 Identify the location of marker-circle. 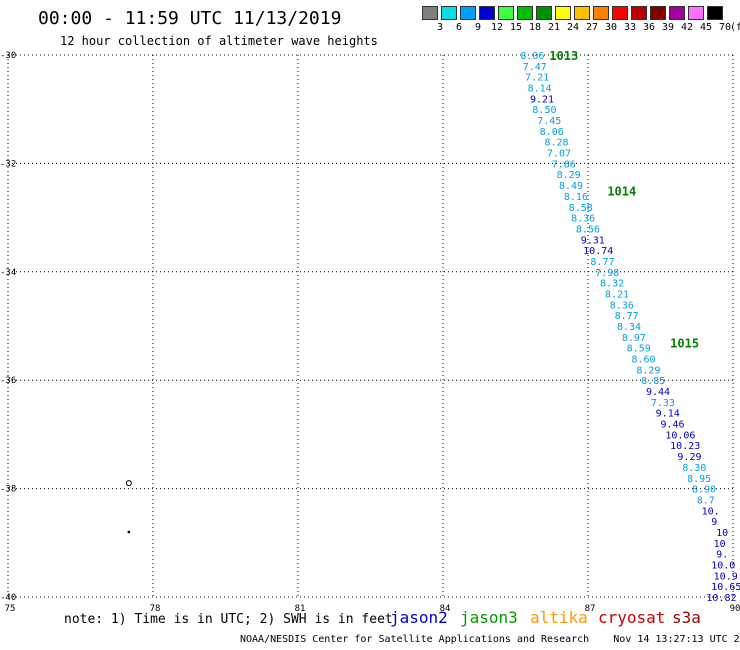
(128, 483).